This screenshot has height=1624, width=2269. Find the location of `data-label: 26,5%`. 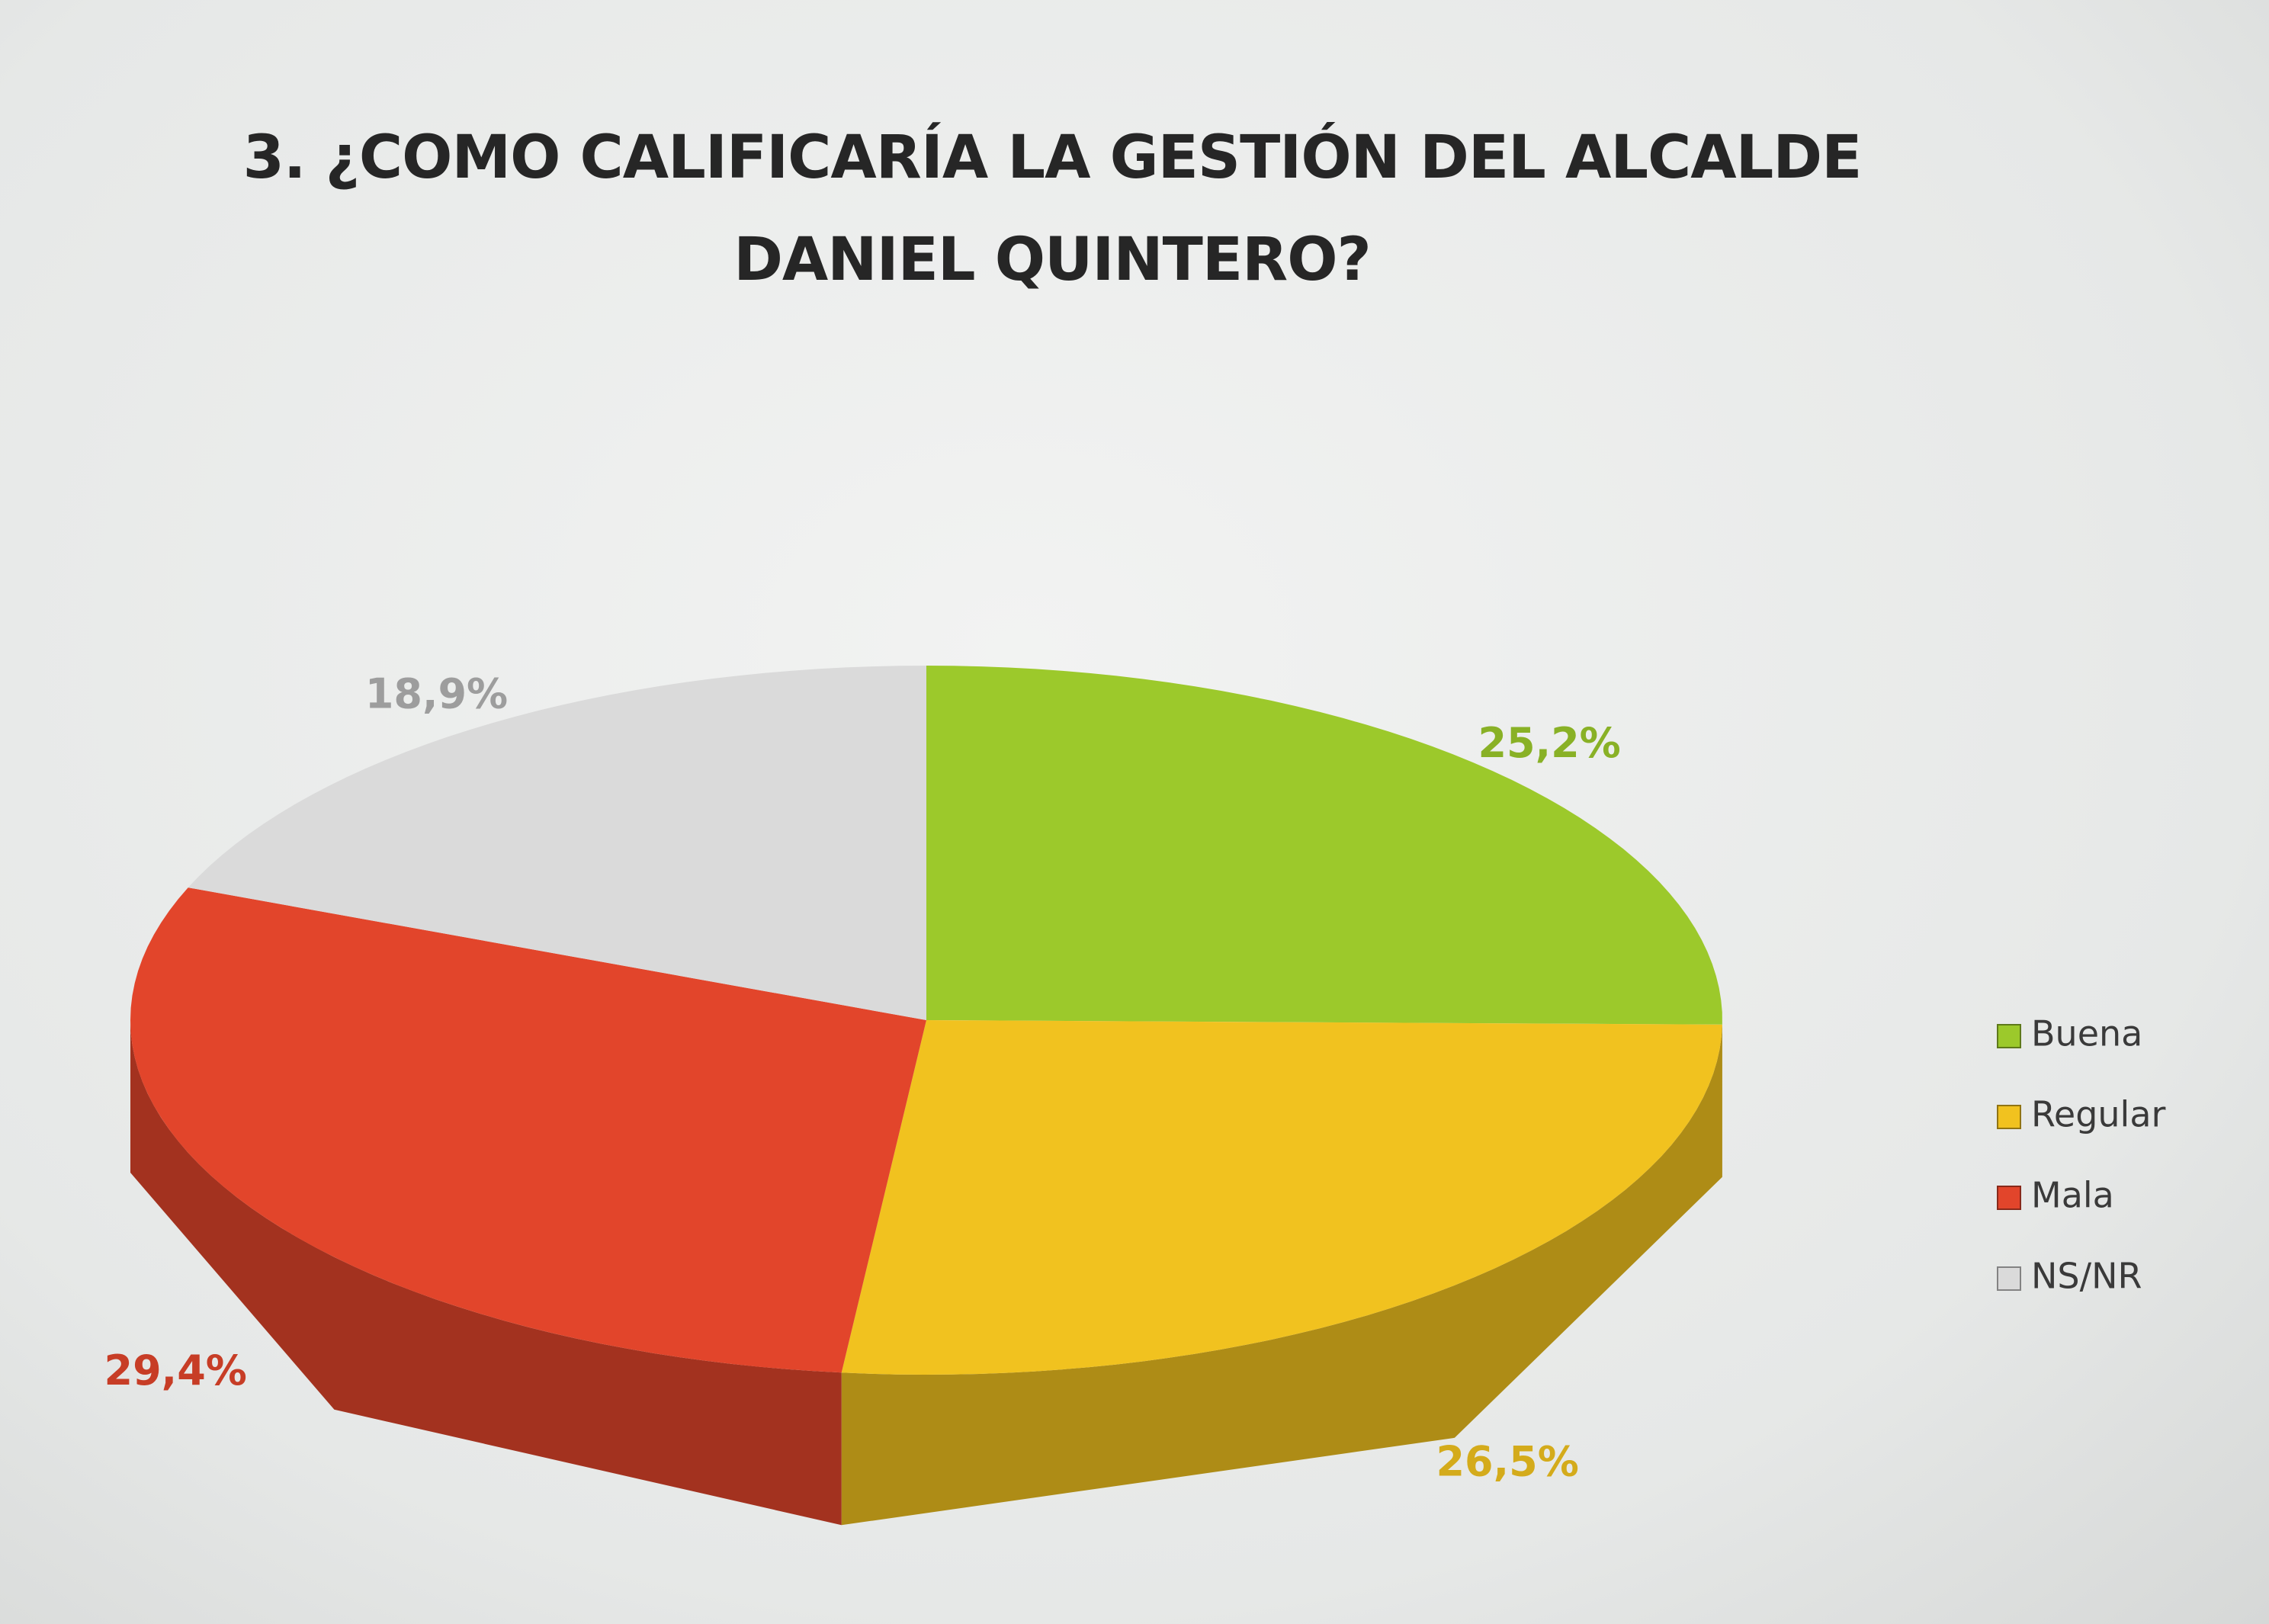

data-label: 26,5% is located at coordinates (1507, 1461).